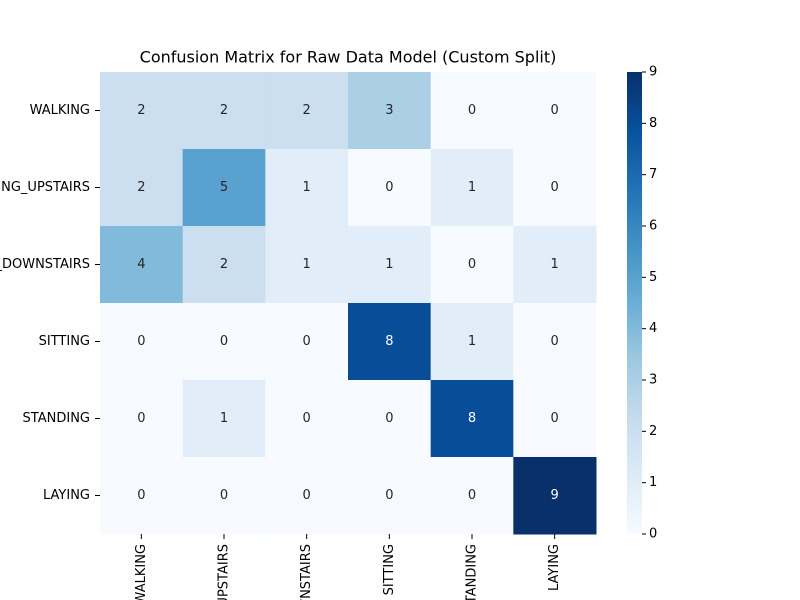  I want to click on colorbar-tick-label: 0, so click(653, 534).